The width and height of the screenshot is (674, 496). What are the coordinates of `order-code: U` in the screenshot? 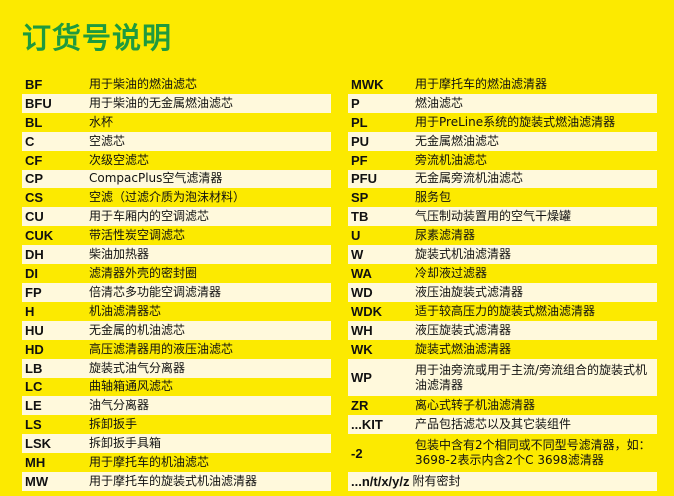 It's located at (356, 236).